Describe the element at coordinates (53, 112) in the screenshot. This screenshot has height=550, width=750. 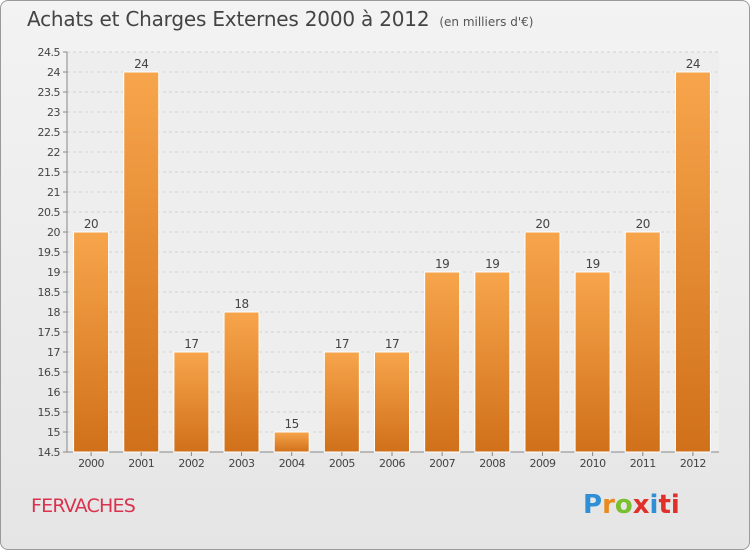
I see `y-tick-label: 23` at that location.